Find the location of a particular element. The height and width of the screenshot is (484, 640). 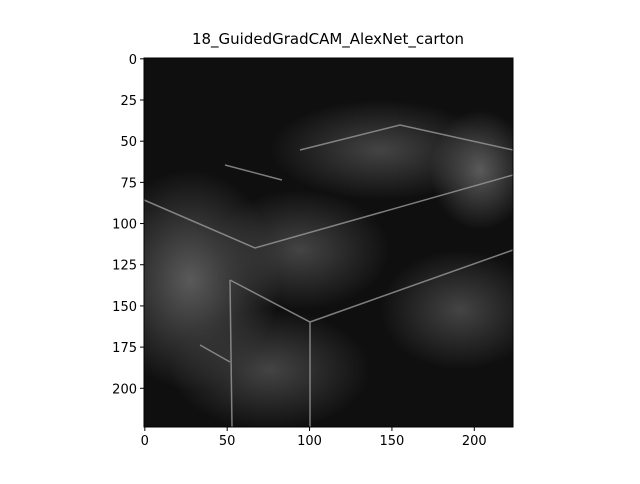

y-tick-label: 0 is located at coordinates (133, 60).